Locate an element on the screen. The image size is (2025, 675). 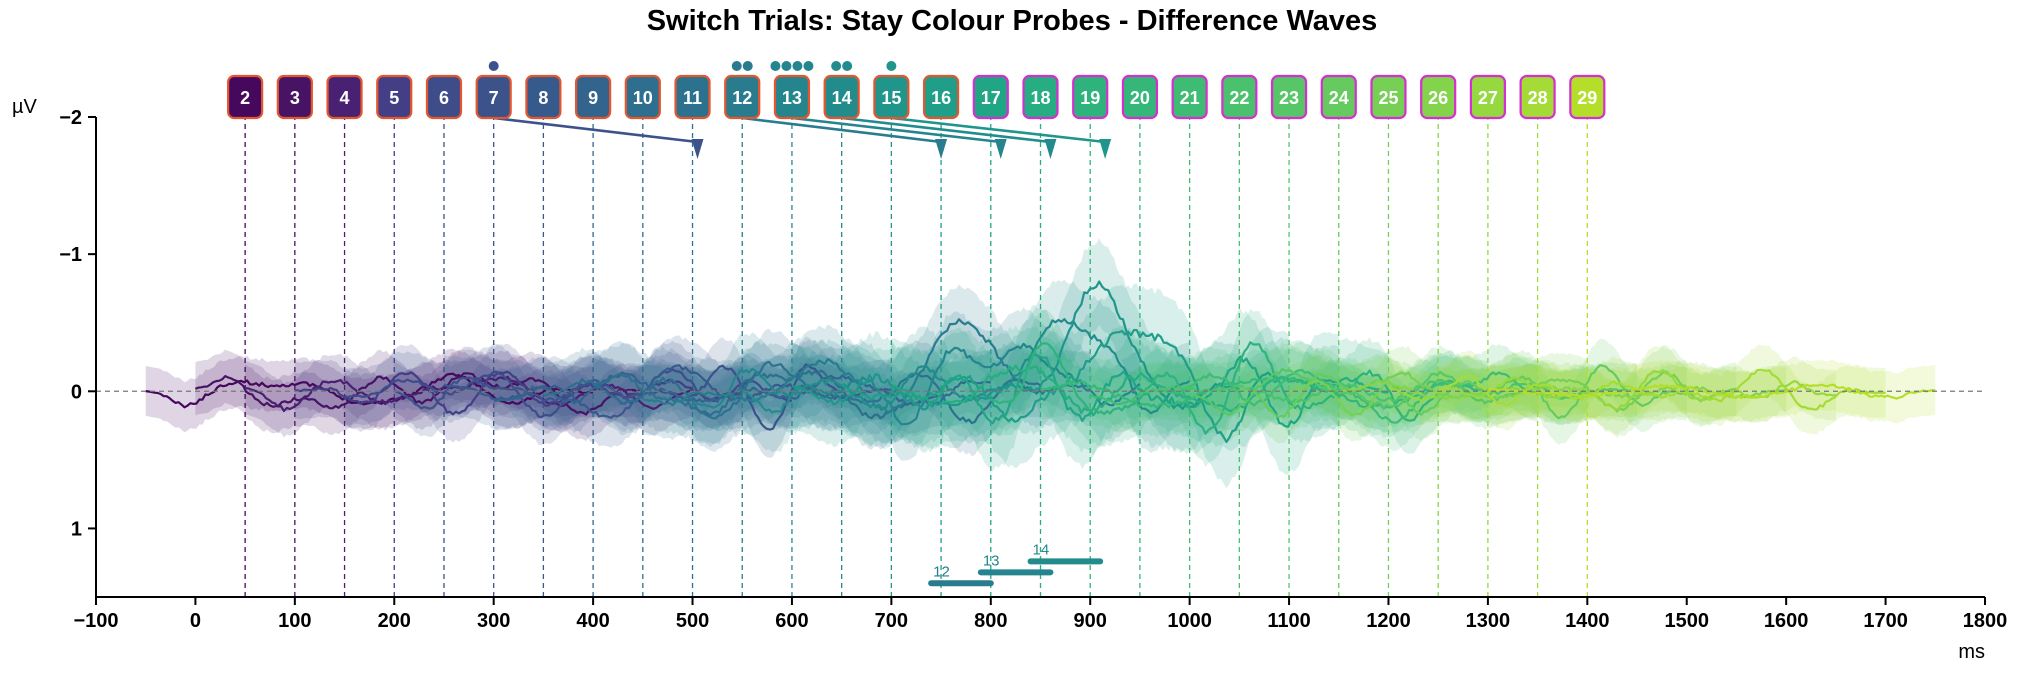
probe-label-box: 4 is located at coordinates (344, 97).